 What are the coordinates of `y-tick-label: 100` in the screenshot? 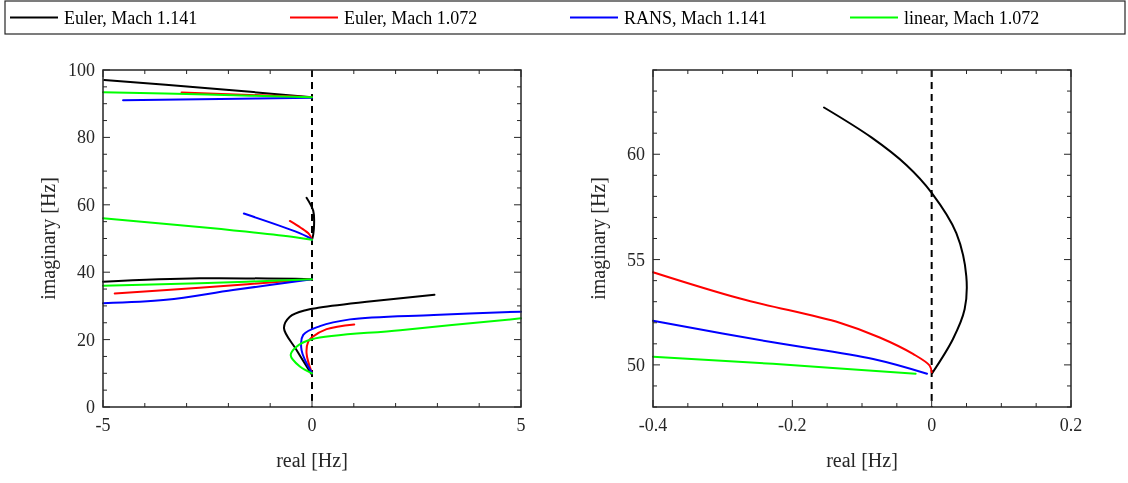 It's located at (81, 70).